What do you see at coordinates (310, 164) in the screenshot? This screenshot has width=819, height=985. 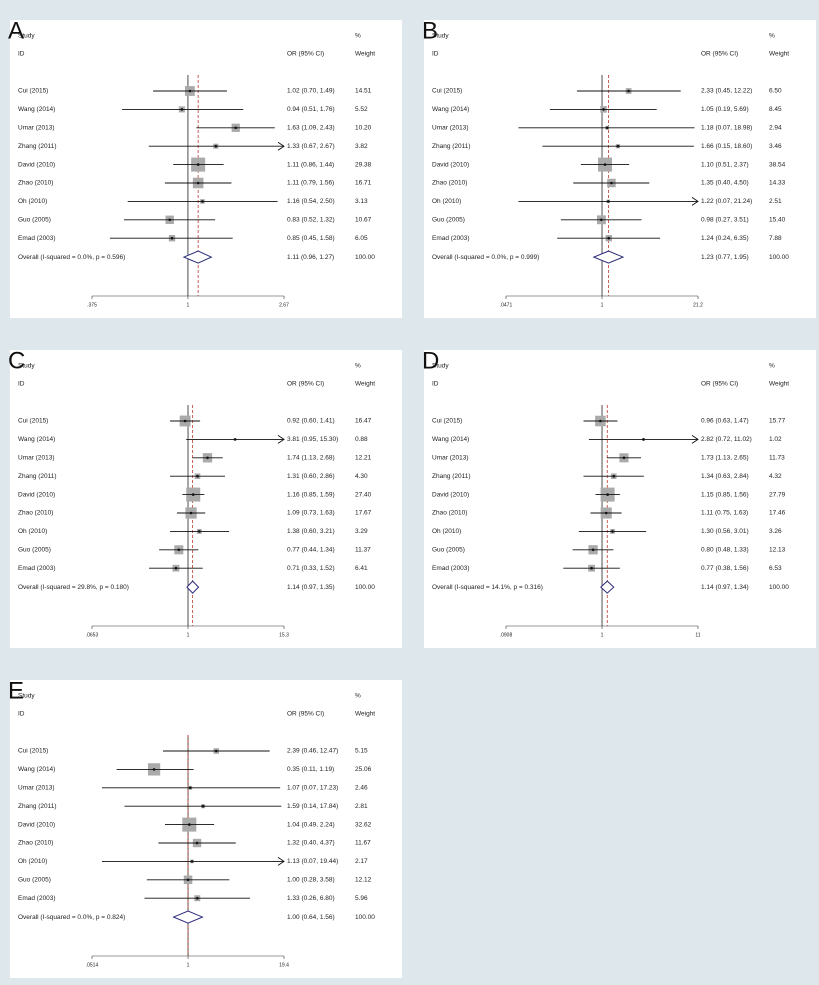 I see `effect-label: 1.11 (0.86, 1.44)` at bounding box center [310, 164].